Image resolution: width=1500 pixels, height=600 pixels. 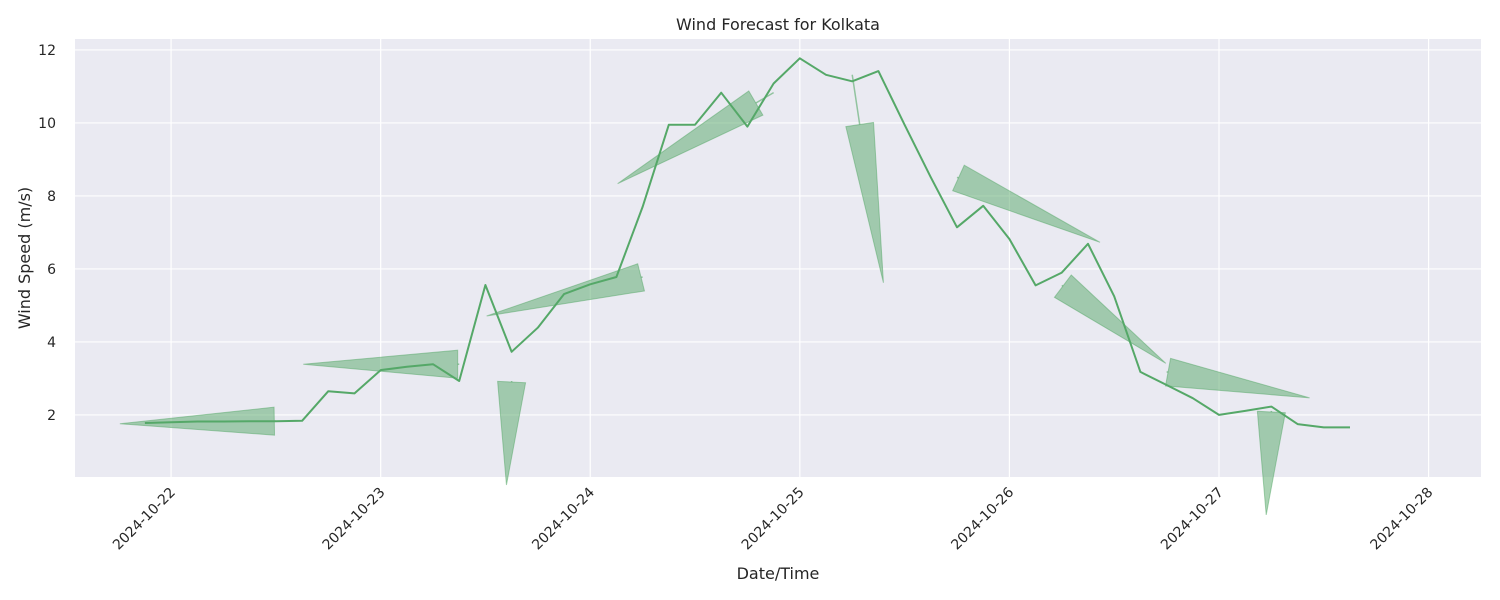 What do you see at coordinates (778, 573) in the screenshot?
I see `x-axis-label: Date/Time` at bounding box center [778, 573].